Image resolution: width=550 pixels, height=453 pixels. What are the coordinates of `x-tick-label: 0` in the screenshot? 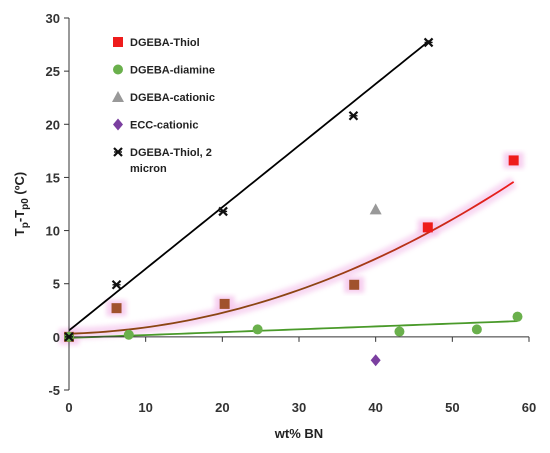 It's located at (68, 407).